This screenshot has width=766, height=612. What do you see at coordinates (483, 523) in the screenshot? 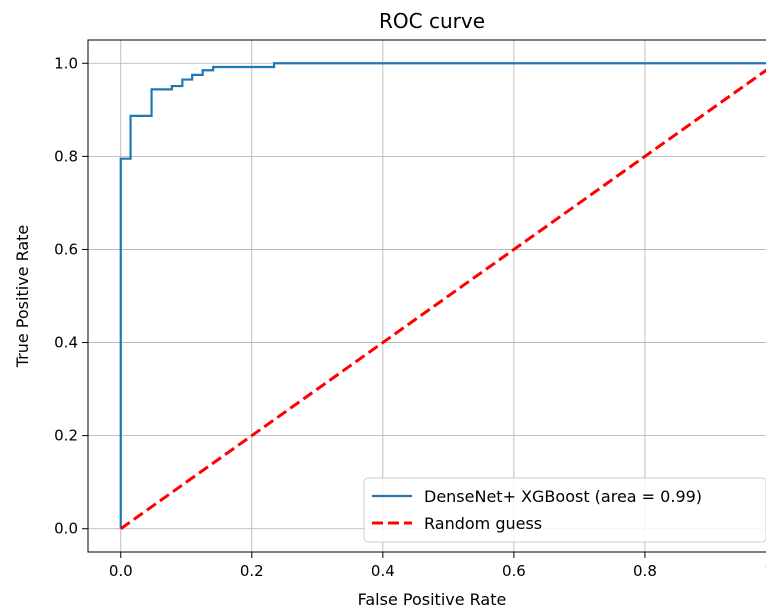
I see `legend-label-random-guess: Random guess` at bounding box center [483, 523].